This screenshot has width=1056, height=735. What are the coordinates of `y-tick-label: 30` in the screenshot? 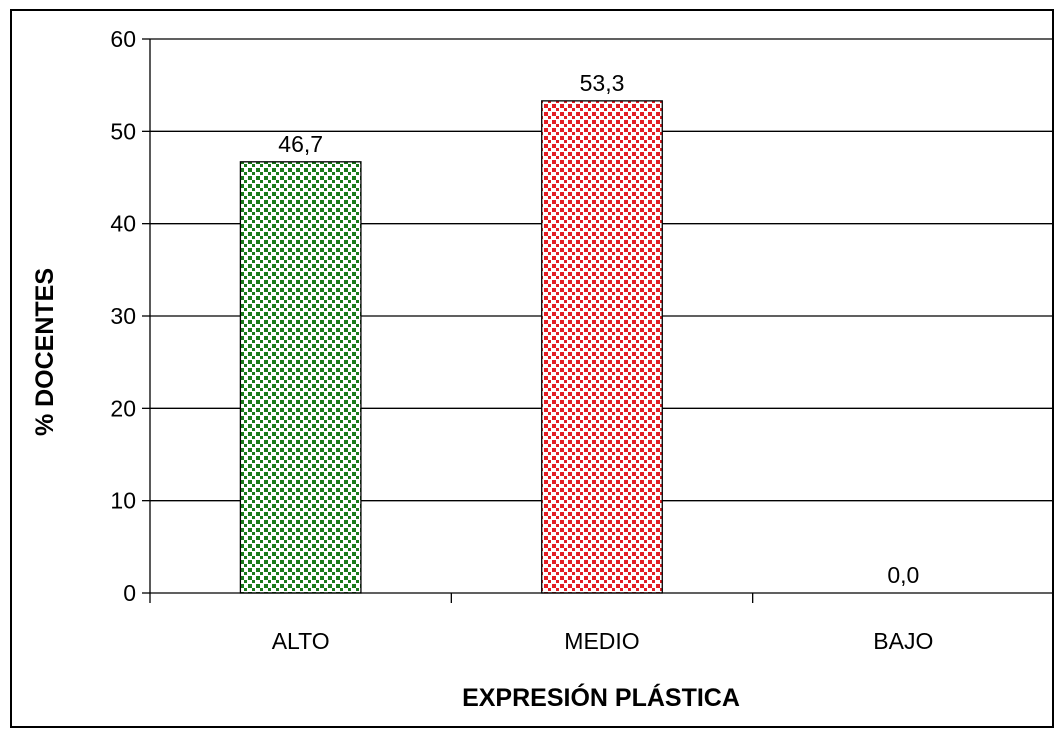 It's located at (123, 316).